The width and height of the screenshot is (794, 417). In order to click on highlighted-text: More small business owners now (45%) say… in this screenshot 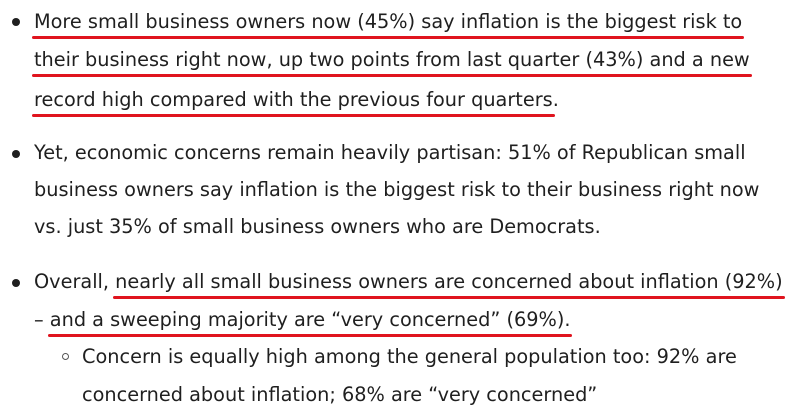, I will do `click(388, 21)`.